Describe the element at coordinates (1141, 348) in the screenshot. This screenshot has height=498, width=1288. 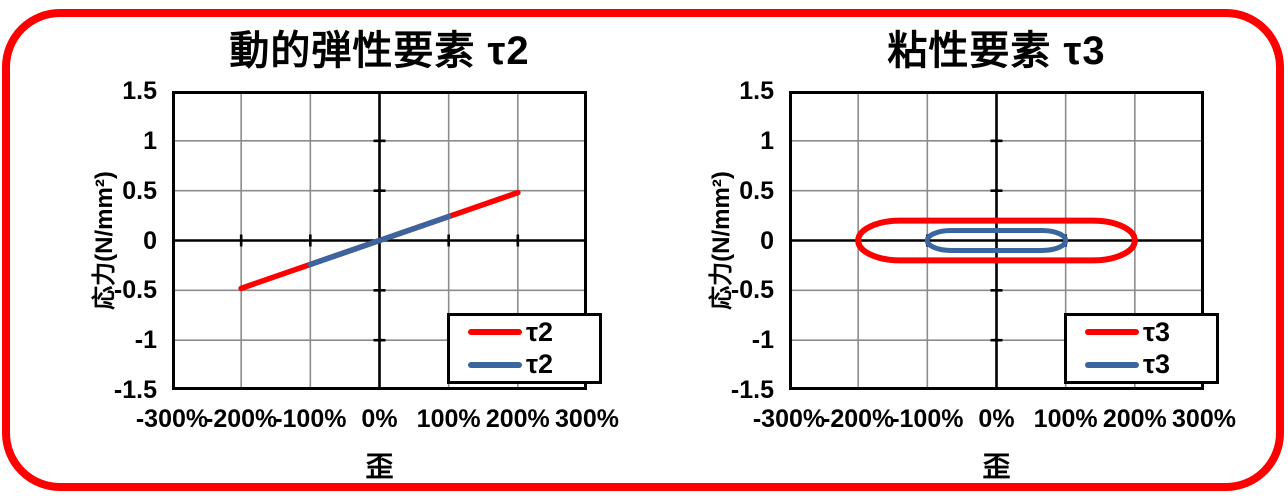
I see `legend: τ3 τ3` at that location.